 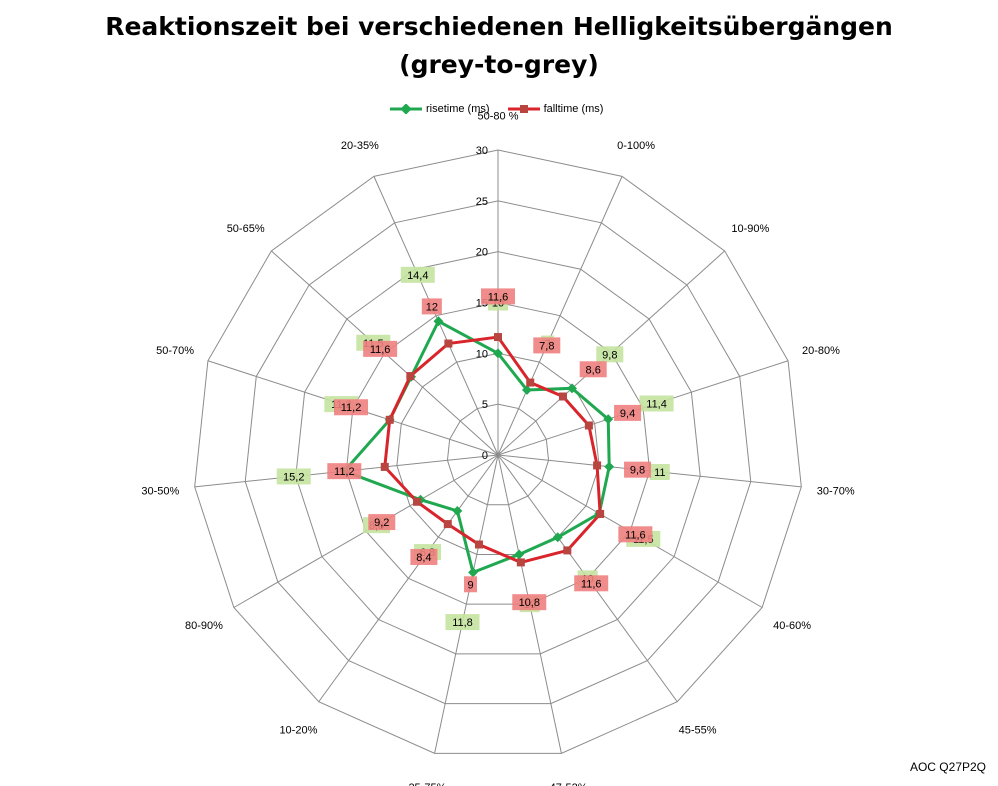 I want to click on falltime-data-label: 8,4, so click(x=423, y=558).